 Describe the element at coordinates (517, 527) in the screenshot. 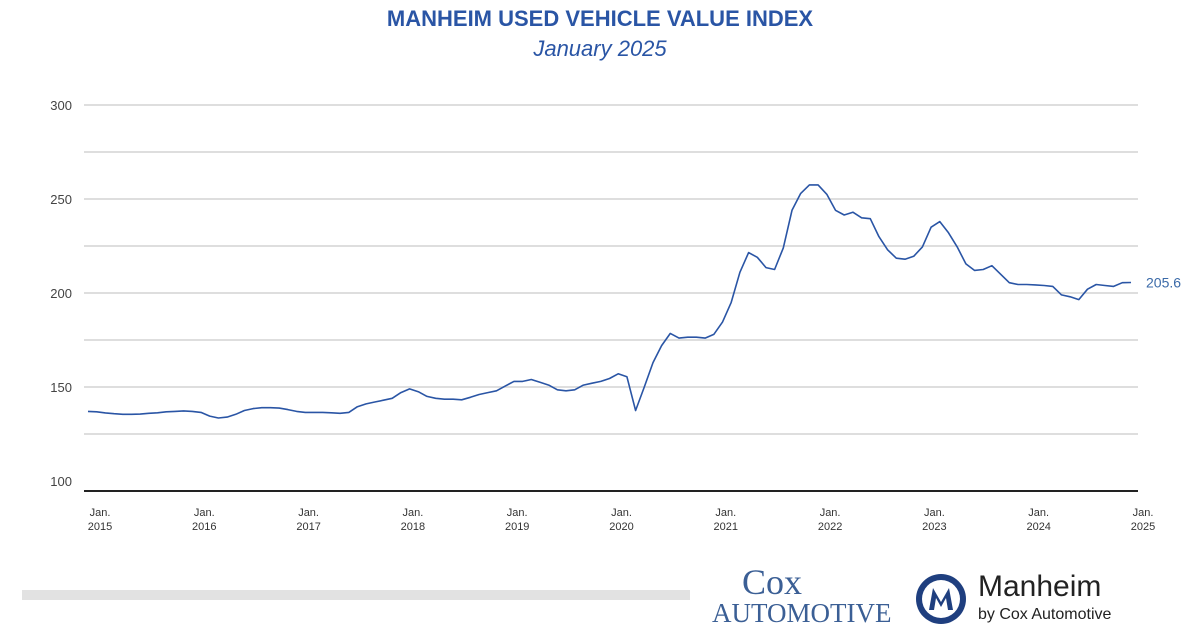

I see `x-tick-label: 2019` at that location.